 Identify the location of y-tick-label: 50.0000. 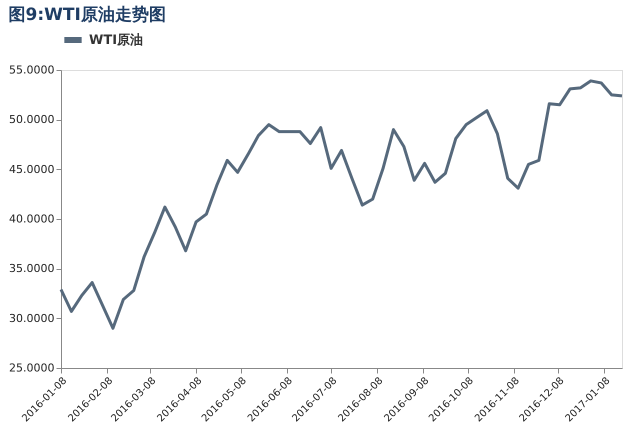
(31, 119).